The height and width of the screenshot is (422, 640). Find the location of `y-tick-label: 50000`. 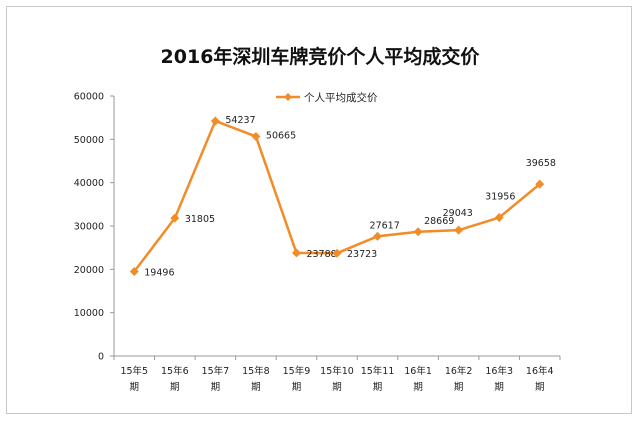

y-tick-label: 50000 is located at coordinates (89, 140).